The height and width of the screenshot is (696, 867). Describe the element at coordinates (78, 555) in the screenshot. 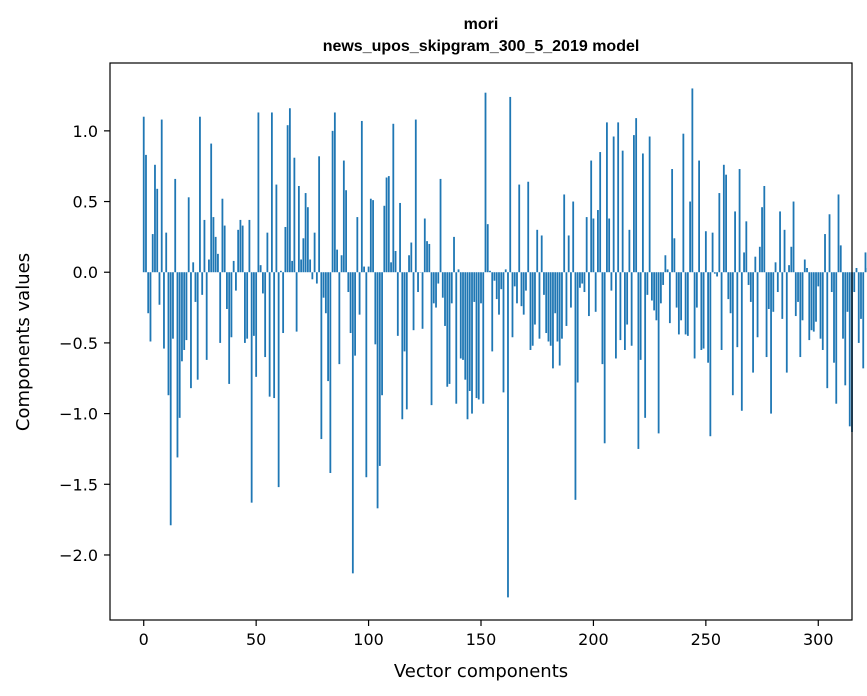

I see `y-tick-label: −2.0` at that location.